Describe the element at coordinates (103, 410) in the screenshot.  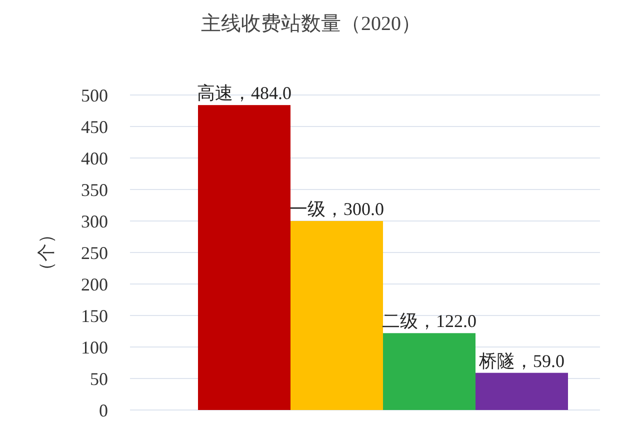
I see `y-tick-label: 0` at that location.